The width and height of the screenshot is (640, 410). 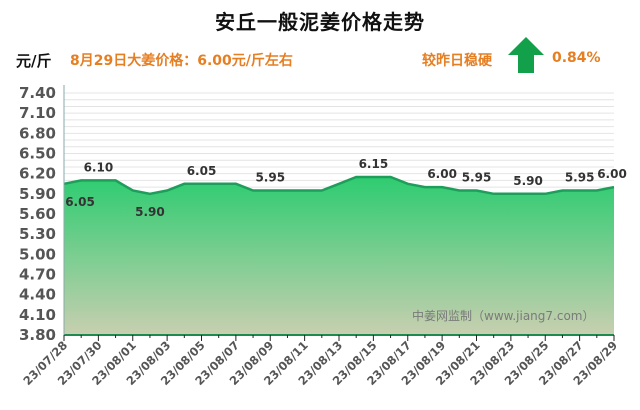 What do you see at coordinates (34, 61) in the screenshot?
I see `unit-label: 元/斤` at bounding box center [34, 61].